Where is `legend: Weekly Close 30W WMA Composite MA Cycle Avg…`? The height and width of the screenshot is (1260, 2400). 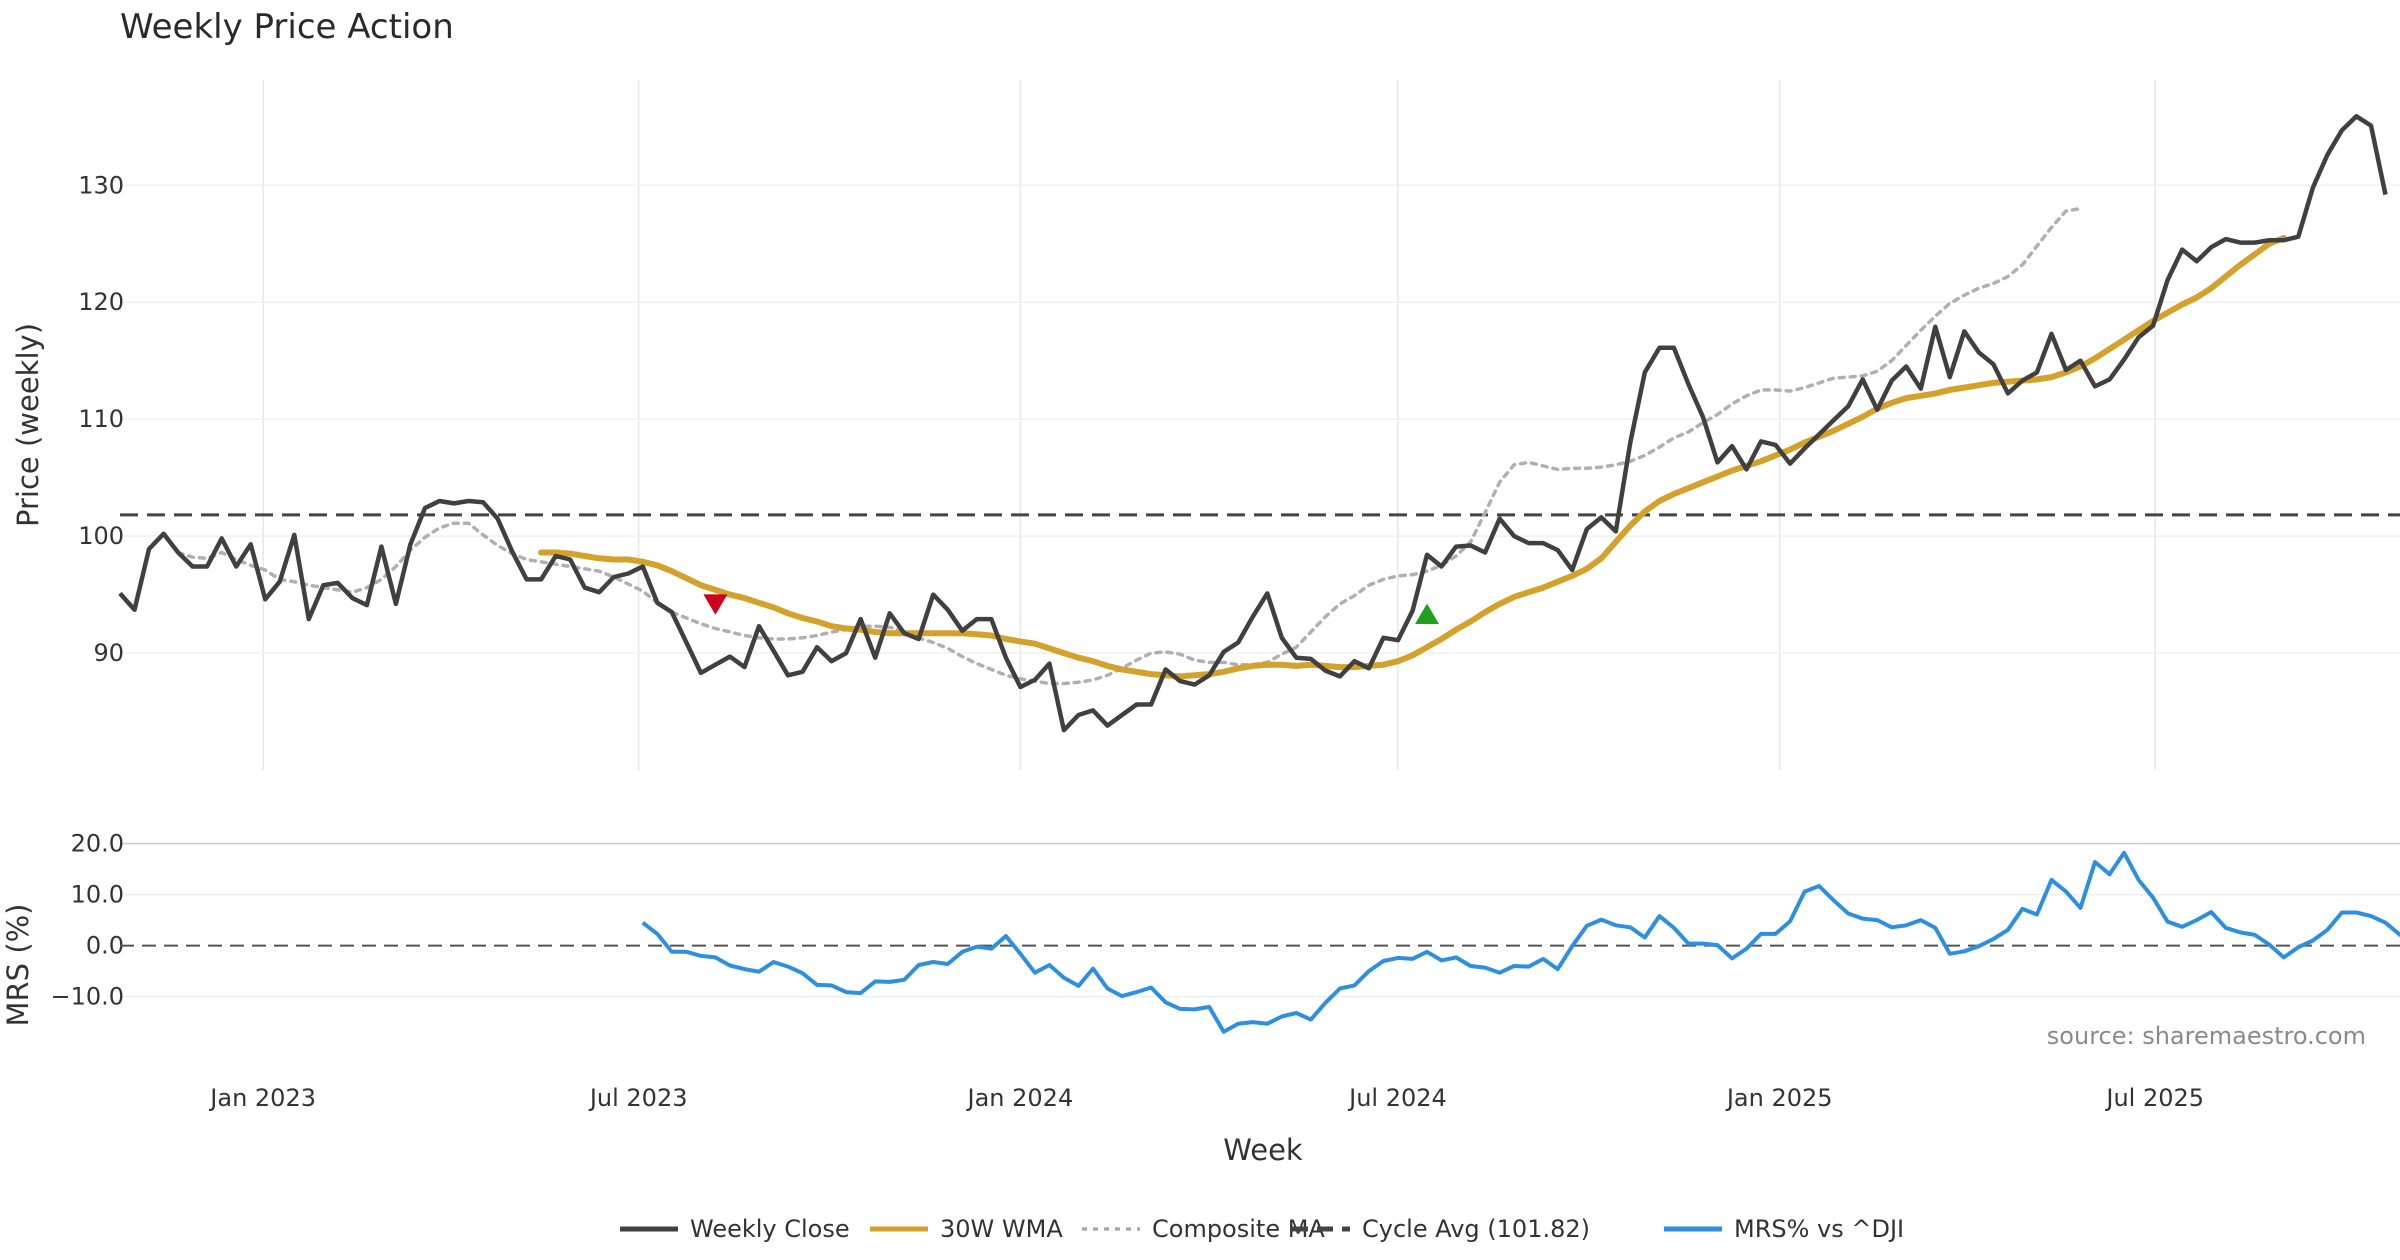 legend: Weekly Close 30W WMA Composite MA Cycle Avg… is located at coordinates (1262, 1229).